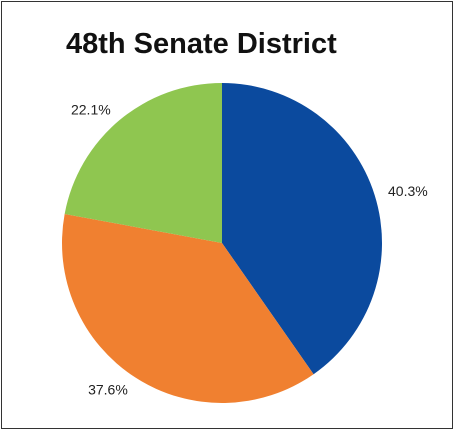 The width and height of the screenshot is (456, 432). I want to click on pie-slice-label-3: 22.1%, so click(91, 109).